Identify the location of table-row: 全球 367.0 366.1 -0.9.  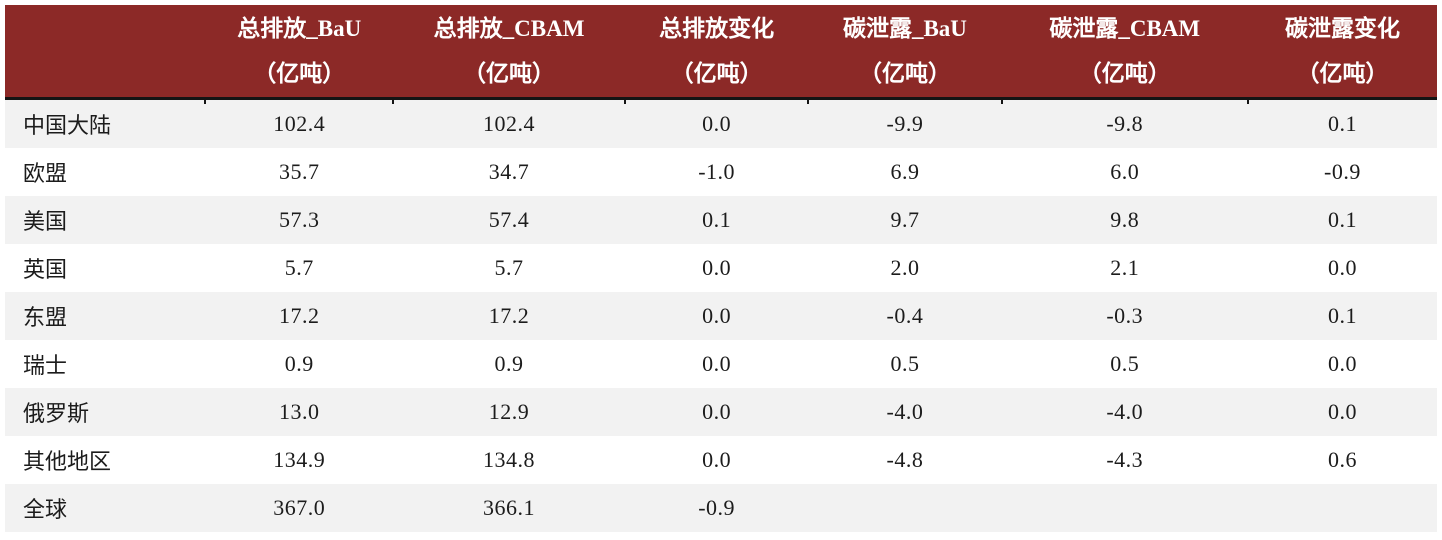
(721, 508).